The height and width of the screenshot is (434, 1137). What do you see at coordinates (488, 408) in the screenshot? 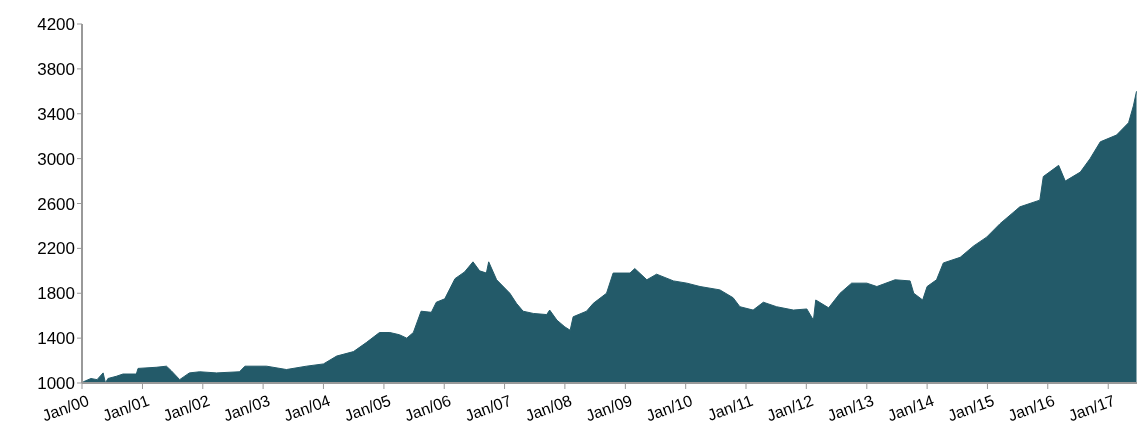
I see `x-tick-label: Jan/07` at bounding box center [488, 408].